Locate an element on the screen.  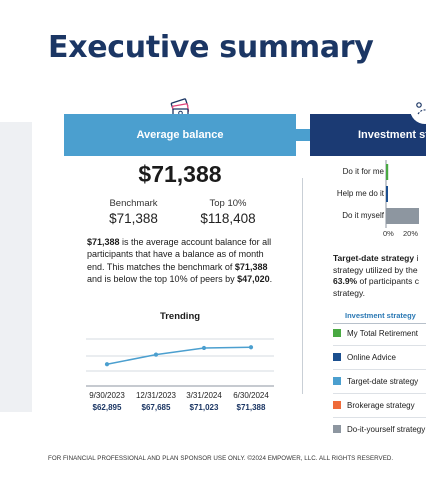
legend-label: Brokerage strategy is located at coordinates (381, 405).